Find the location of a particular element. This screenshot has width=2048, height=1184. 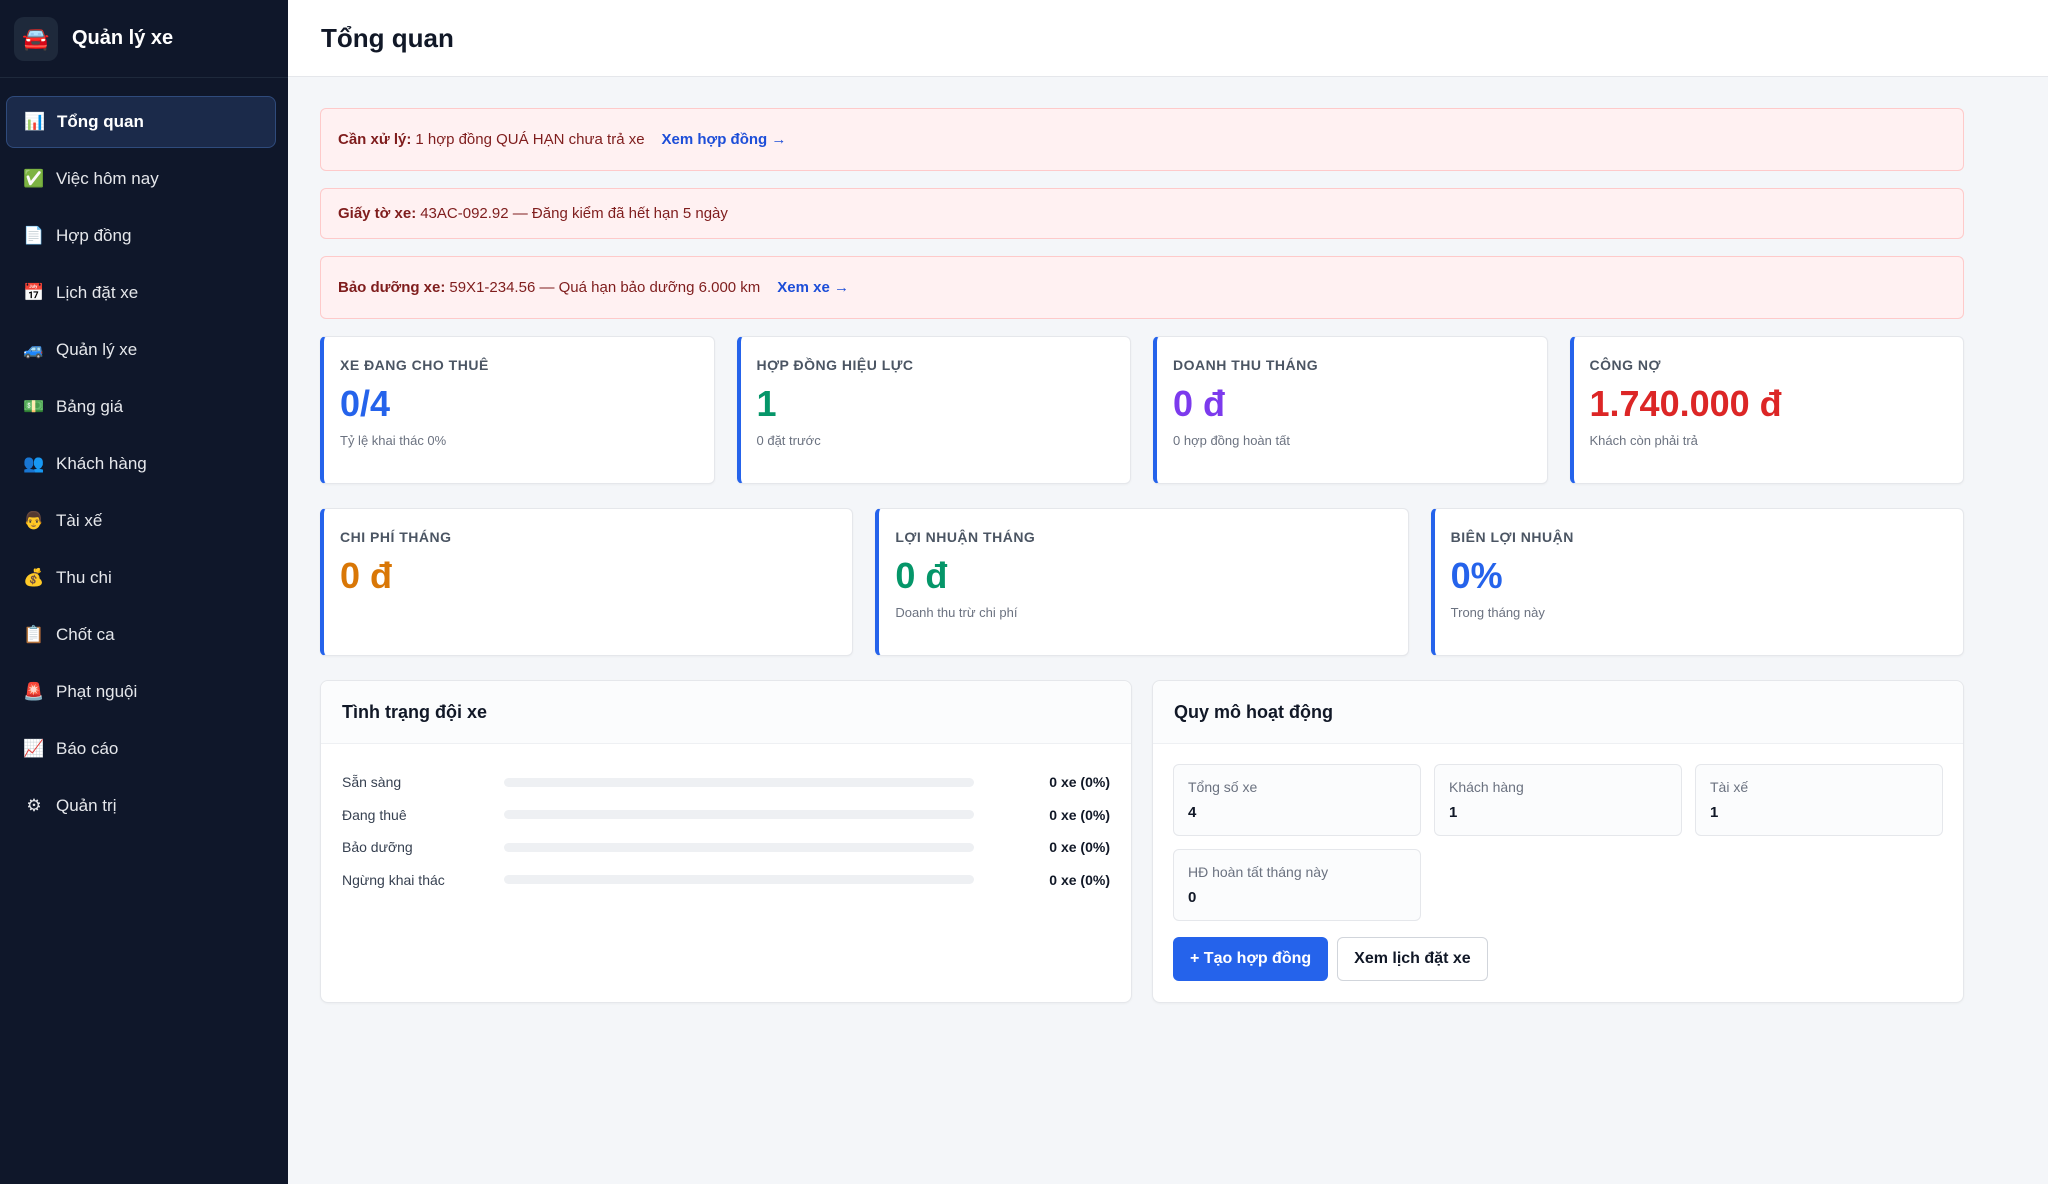

clipboard-icon: 📋 is located at coordinates (34, 634).